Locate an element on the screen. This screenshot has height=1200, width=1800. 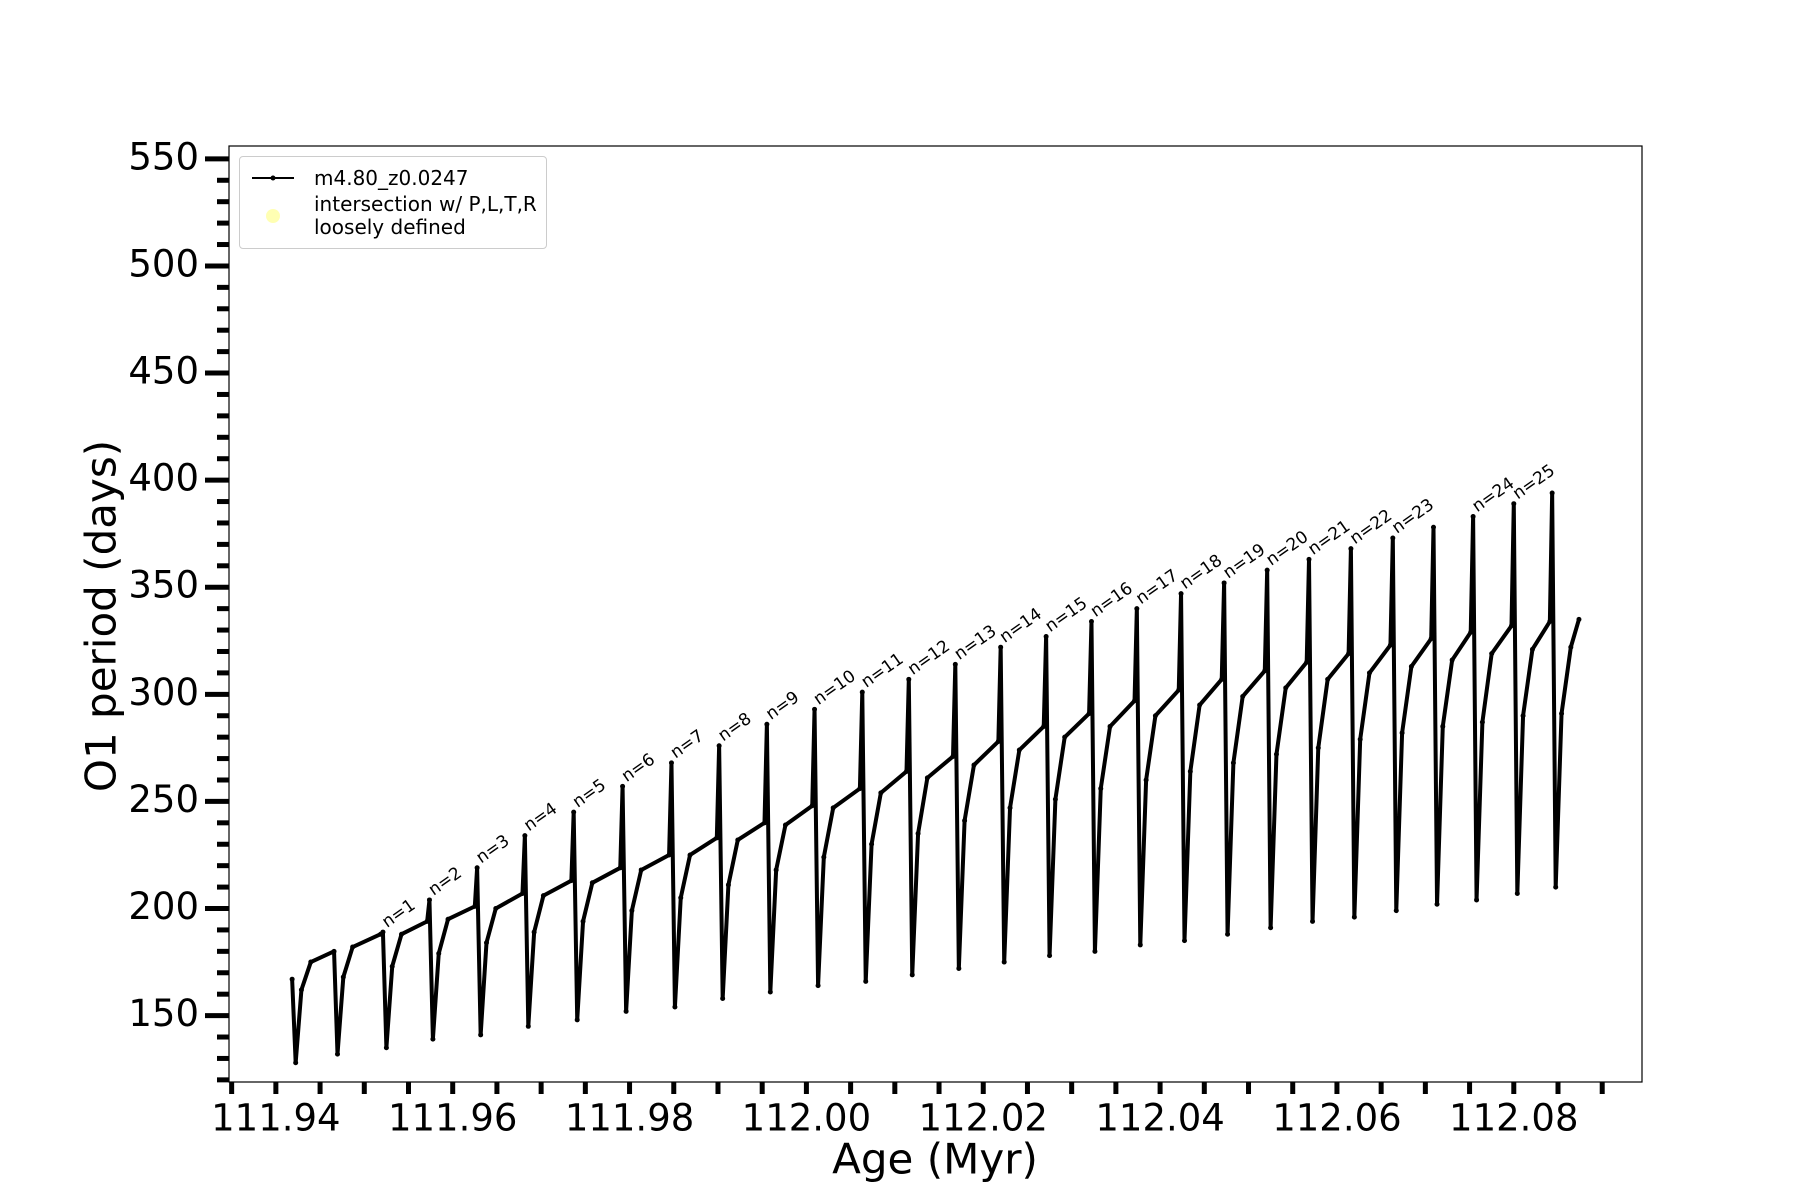
y-tick-label: 300 is located at coordinates (163, 692).